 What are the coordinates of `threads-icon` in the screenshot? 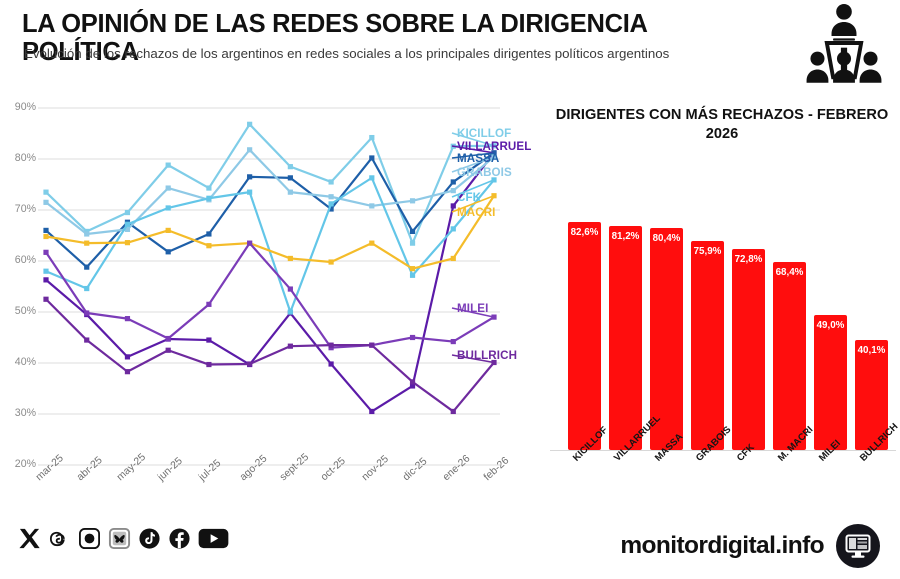 It's located at (59, 538).